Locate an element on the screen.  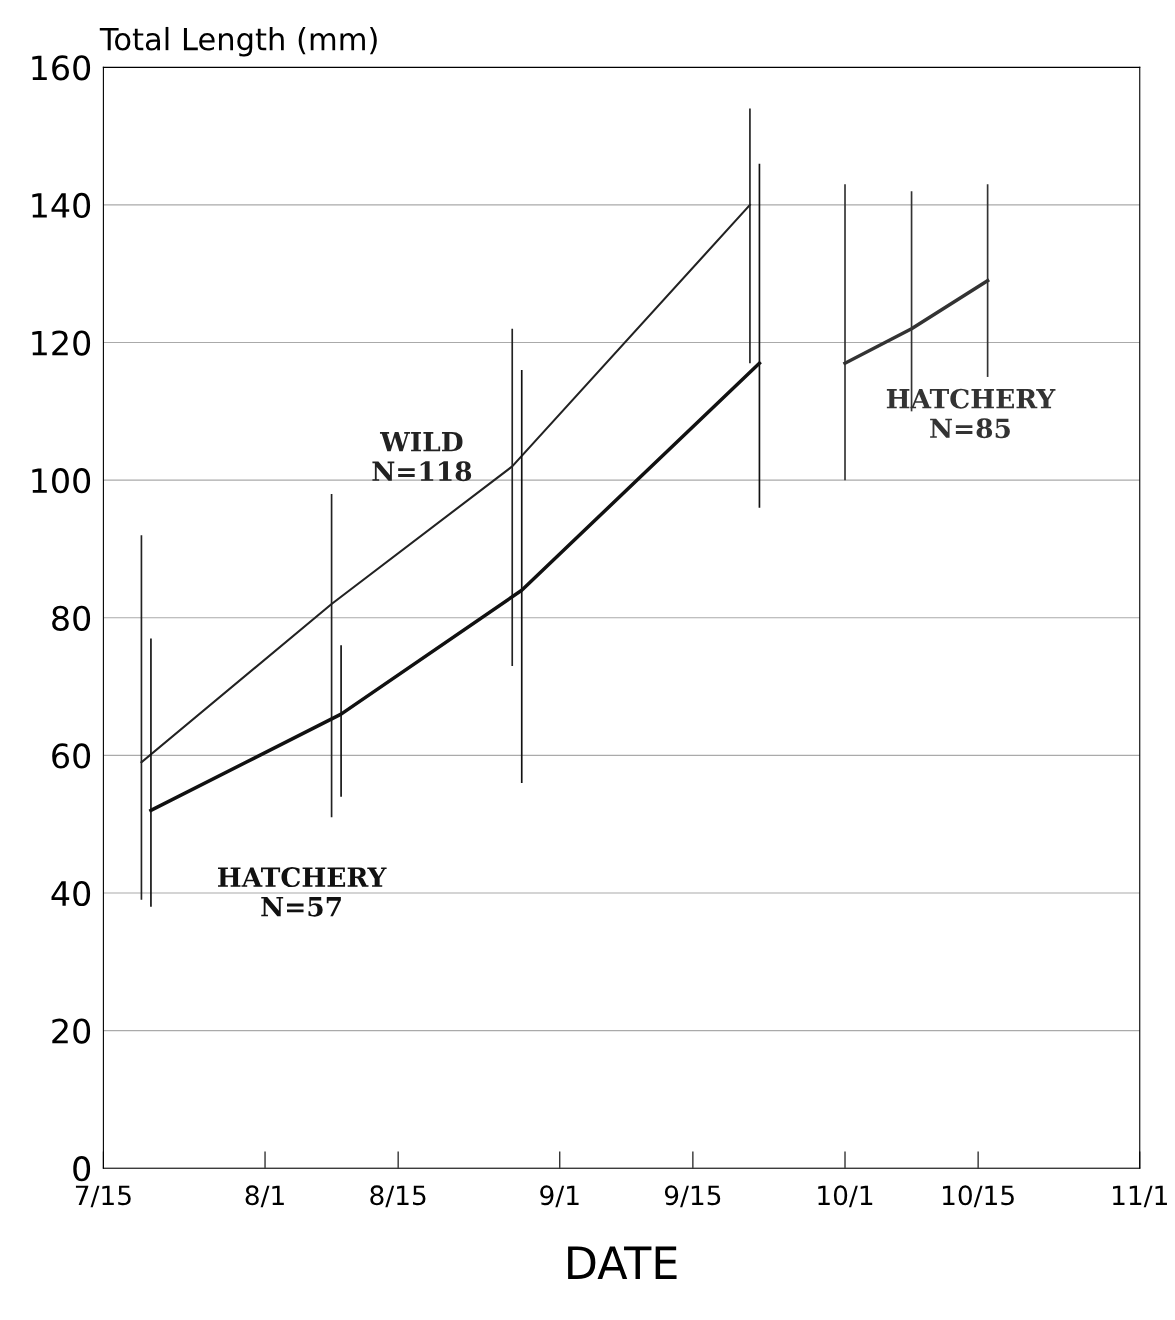
x-tick-label: 8/15 is located at coordinates (398, 1196).